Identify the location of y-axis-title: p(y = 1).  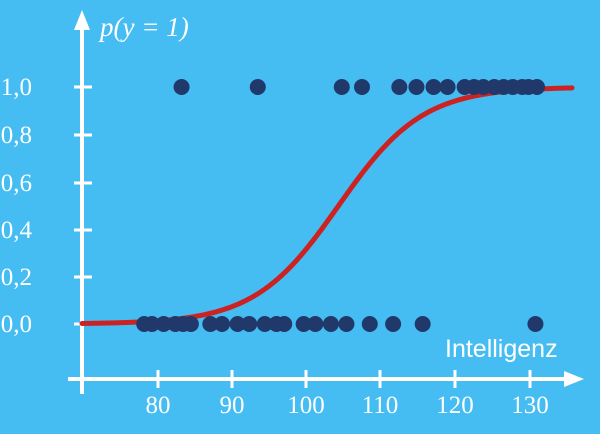
(144, 27).